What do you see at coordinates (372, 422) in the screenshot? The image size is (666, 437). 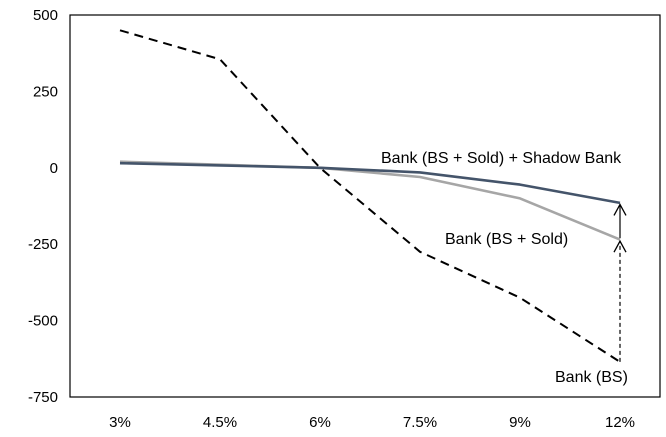 I see `x-axis-ticks: 3% 4.5% 6% 7.5% 9% 12%` at bounding box center [372, 422].